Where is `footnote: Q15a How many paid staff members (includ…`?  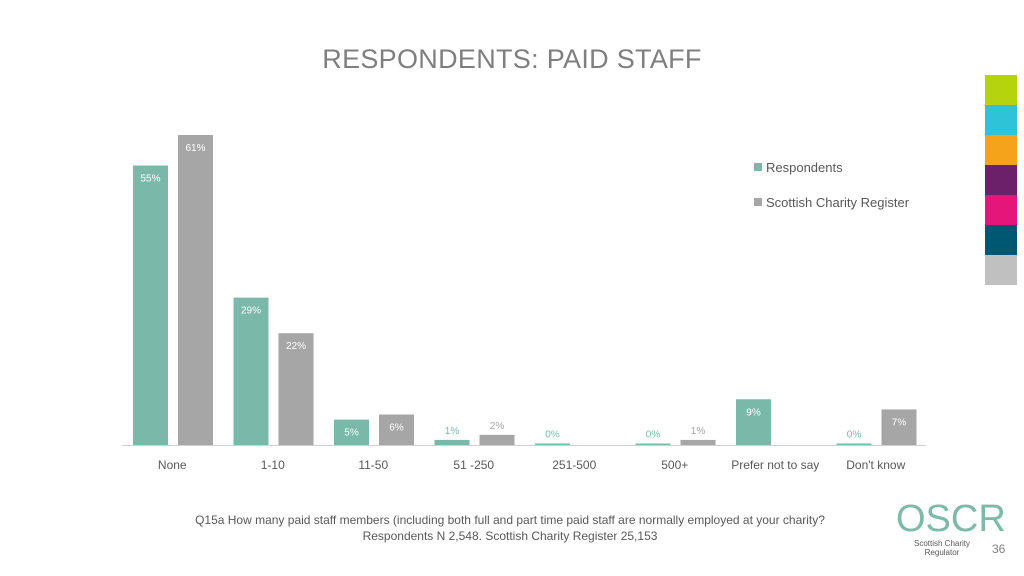 footnote: Q15a How many paid staff members (includ… is located at coordinates (510, 528).